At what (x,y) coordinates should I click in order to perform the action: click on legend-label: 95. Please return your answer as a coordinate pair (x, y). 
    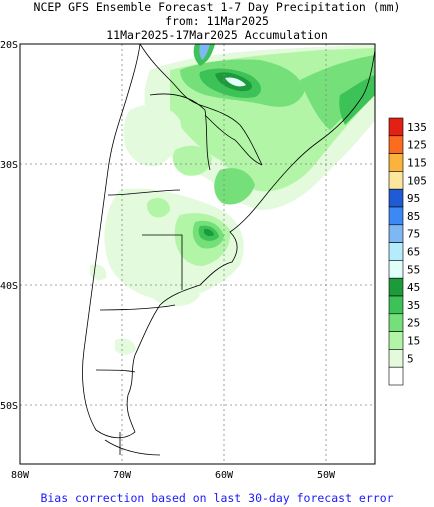
    Looking at the image, I should click on (413, 198).